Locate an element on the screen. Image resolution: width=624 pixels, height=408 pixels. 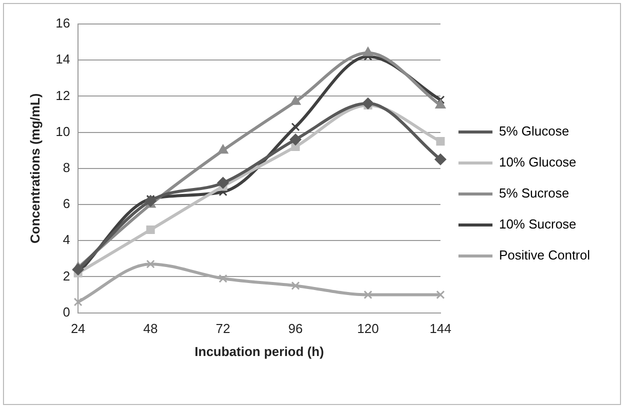
y-tick-label: 10 is located at coordinates (63, 131).